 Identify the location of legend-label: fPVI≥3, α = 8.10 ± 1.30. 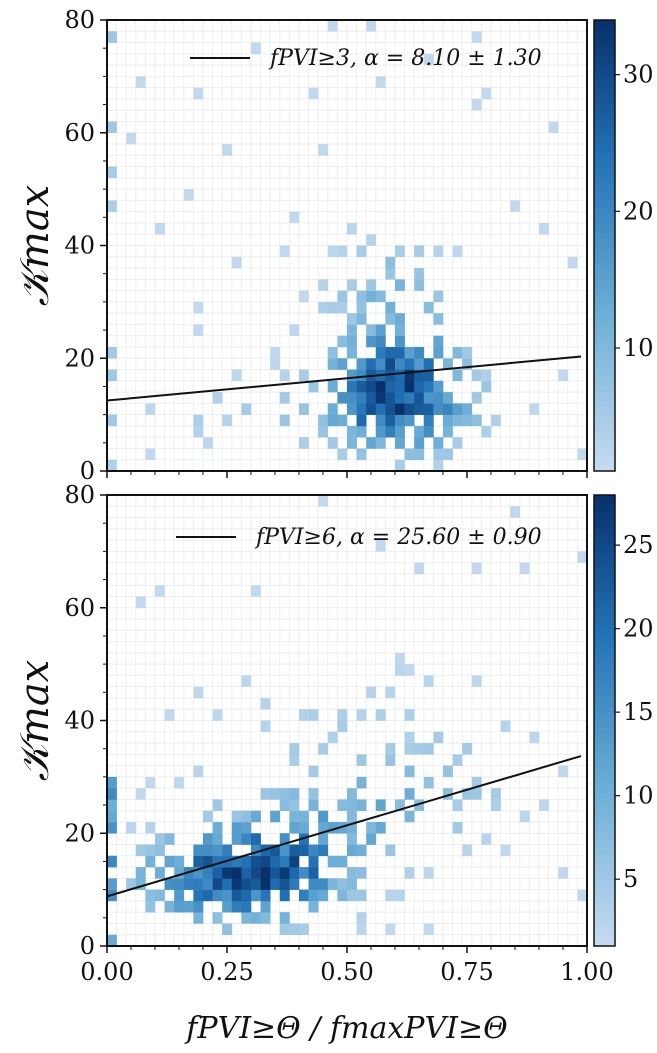
(405, 58).